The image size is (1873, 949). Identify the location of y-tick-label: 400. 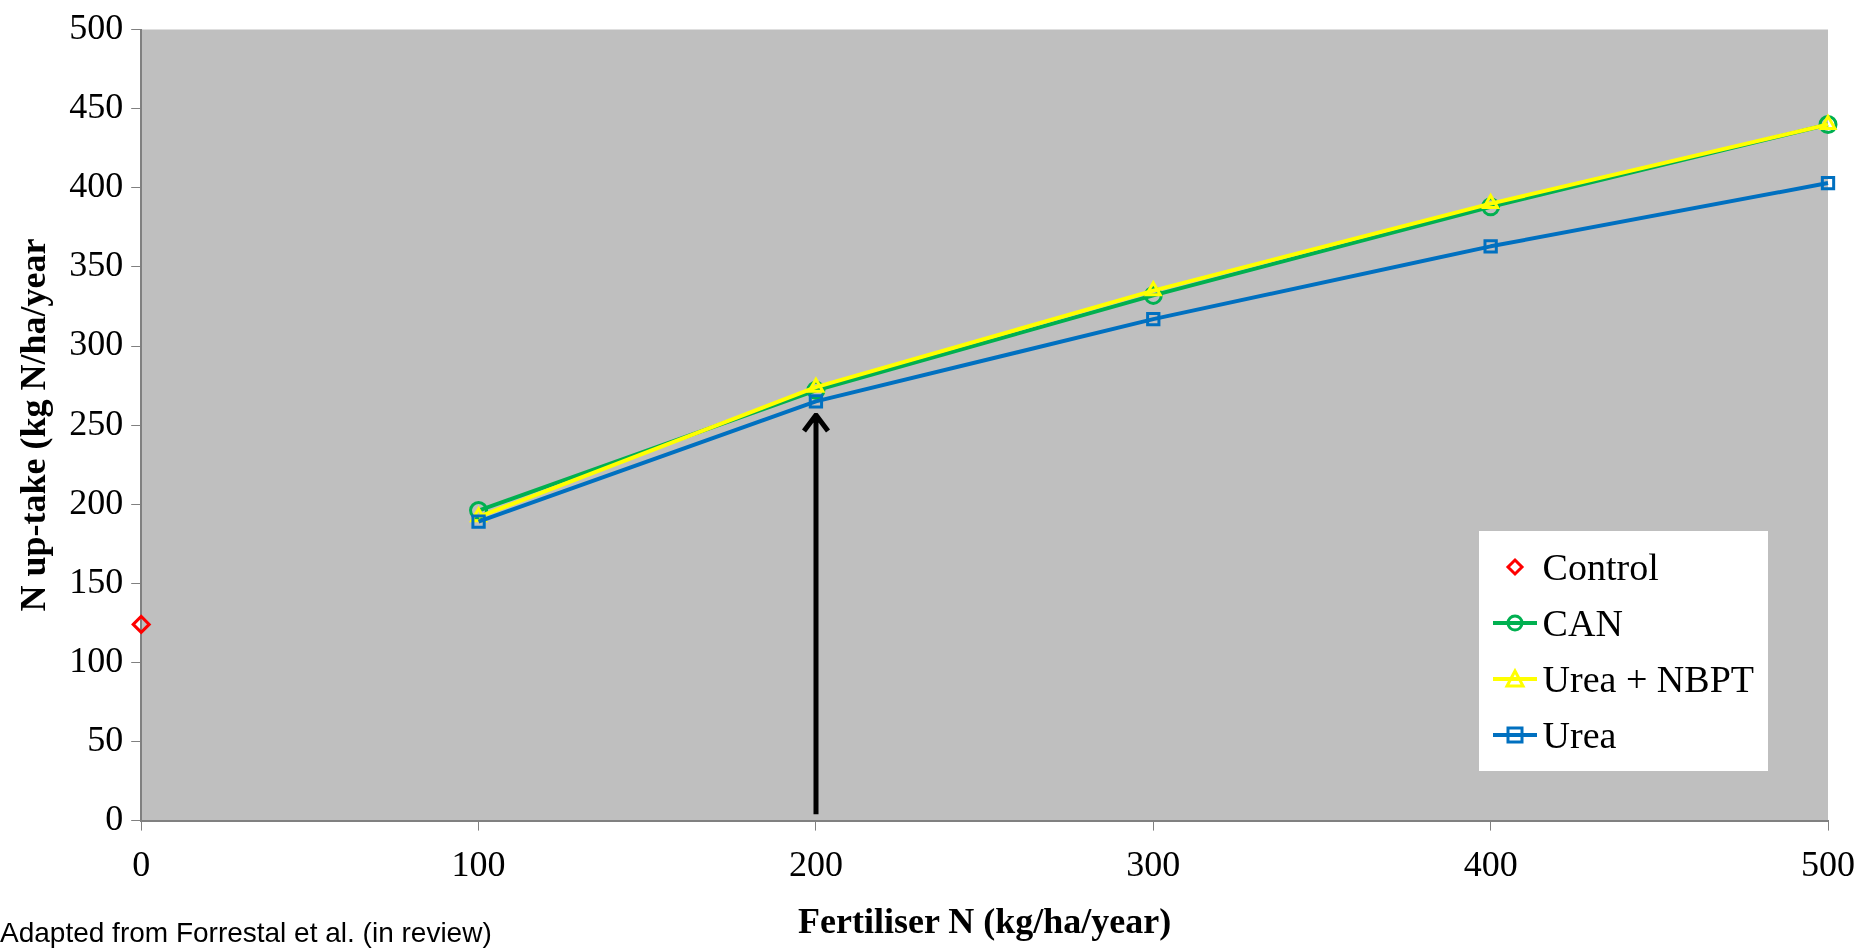
(96, 185).